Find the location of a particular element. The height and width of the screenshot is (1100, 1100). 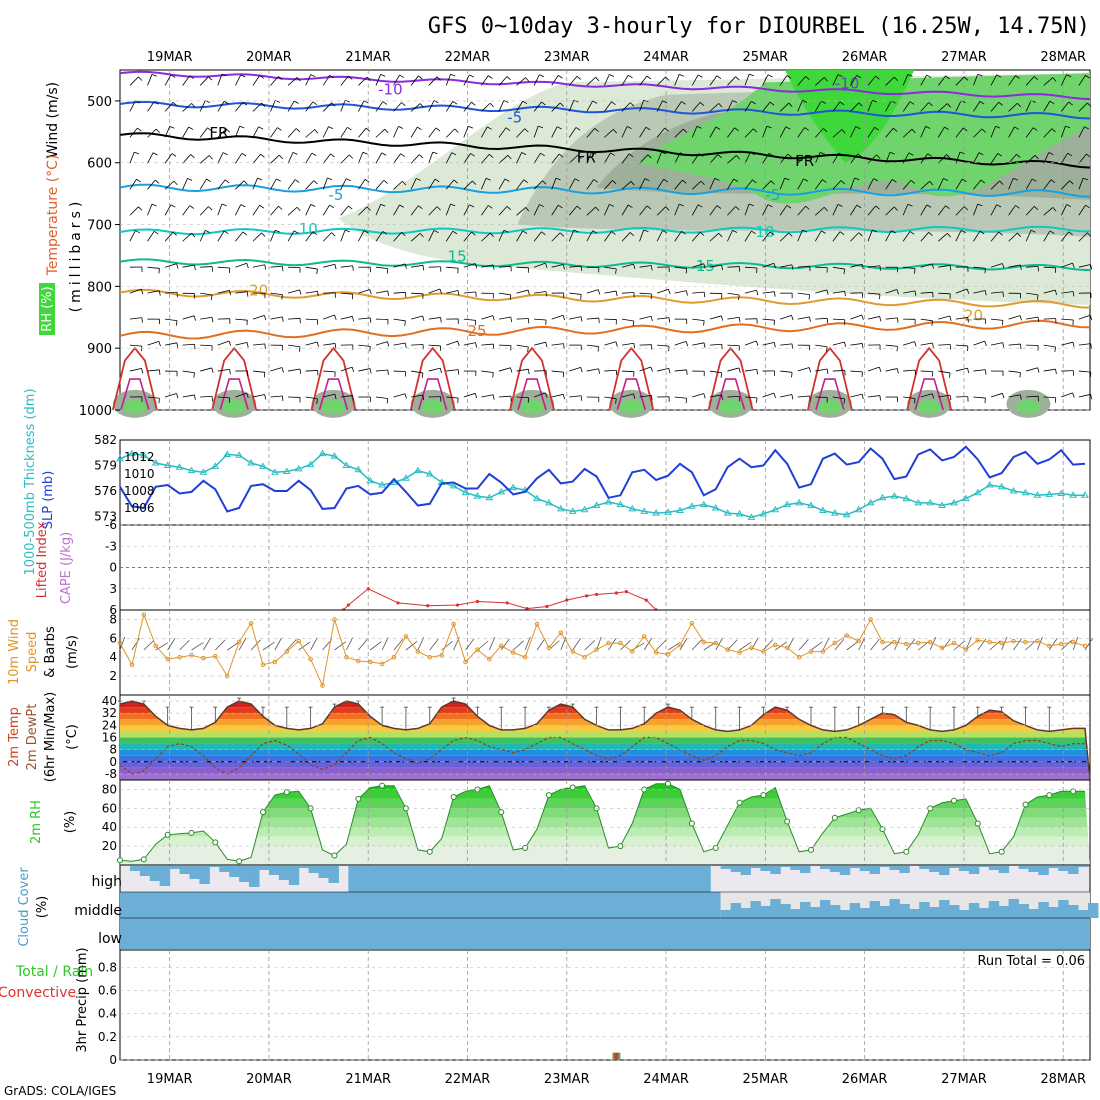

thickness-tick-label: 579 is located at coordinates (105, 466).